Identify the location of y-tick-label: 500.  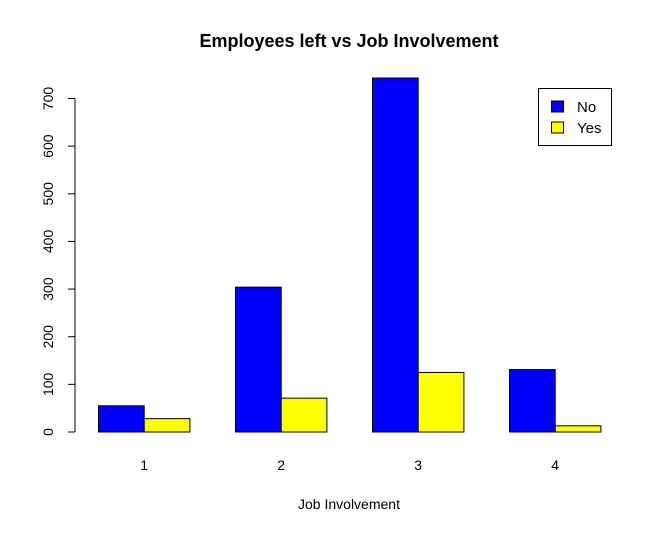
(48, 194).